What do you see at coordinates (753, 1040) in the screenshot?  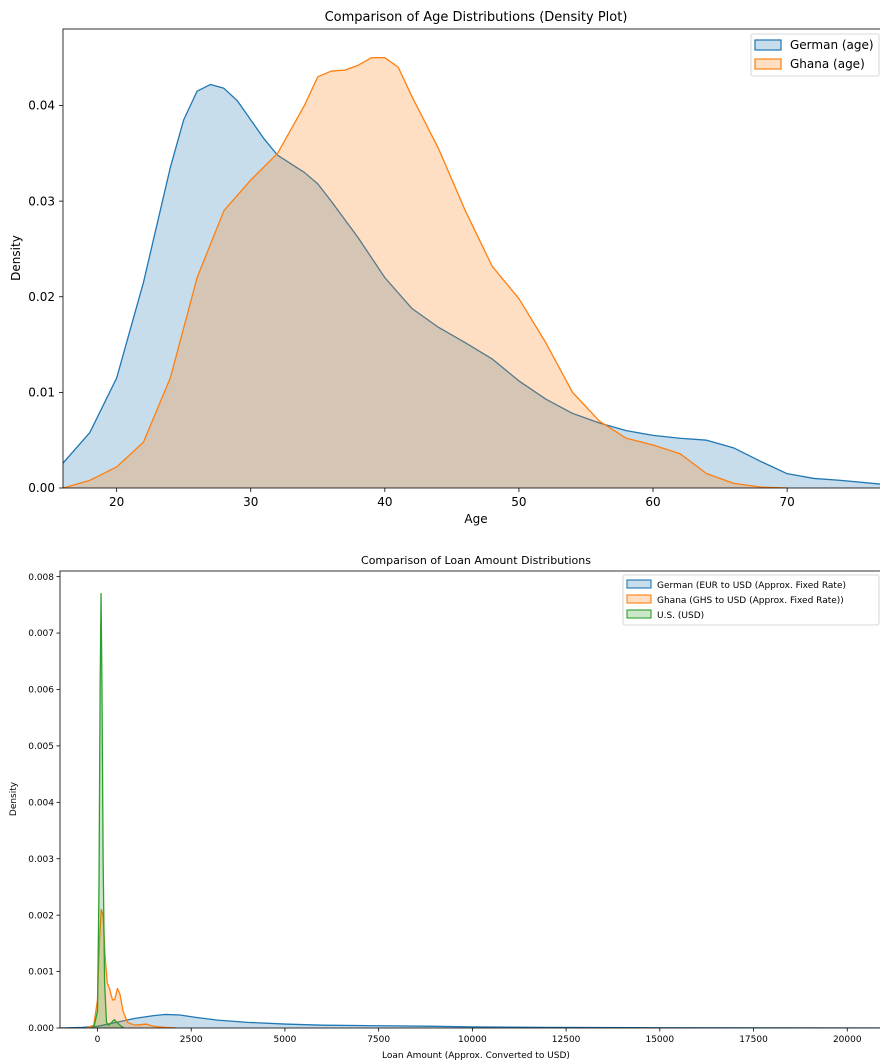 I see `x-tick-label: 17500` at bounding box center [753, 1040].